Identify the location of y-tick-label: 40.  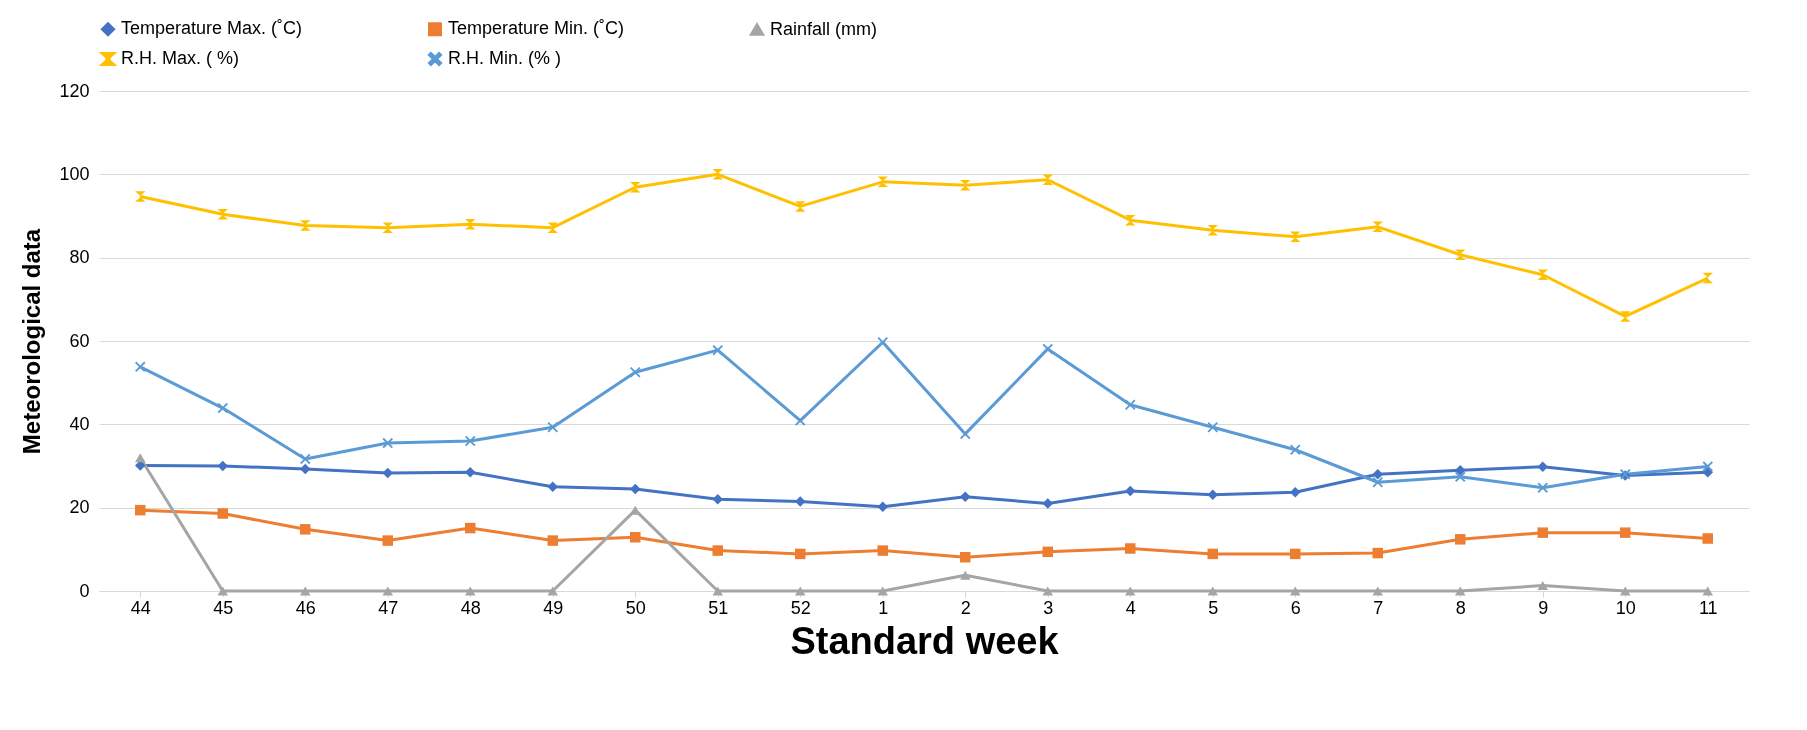
(79, 423).